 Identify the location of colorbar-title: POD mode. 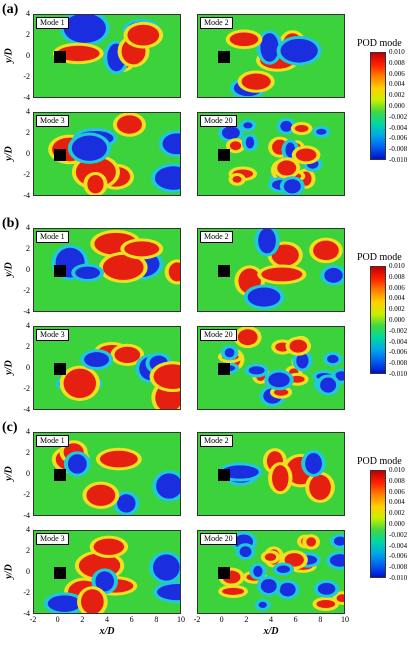
(379, 43).